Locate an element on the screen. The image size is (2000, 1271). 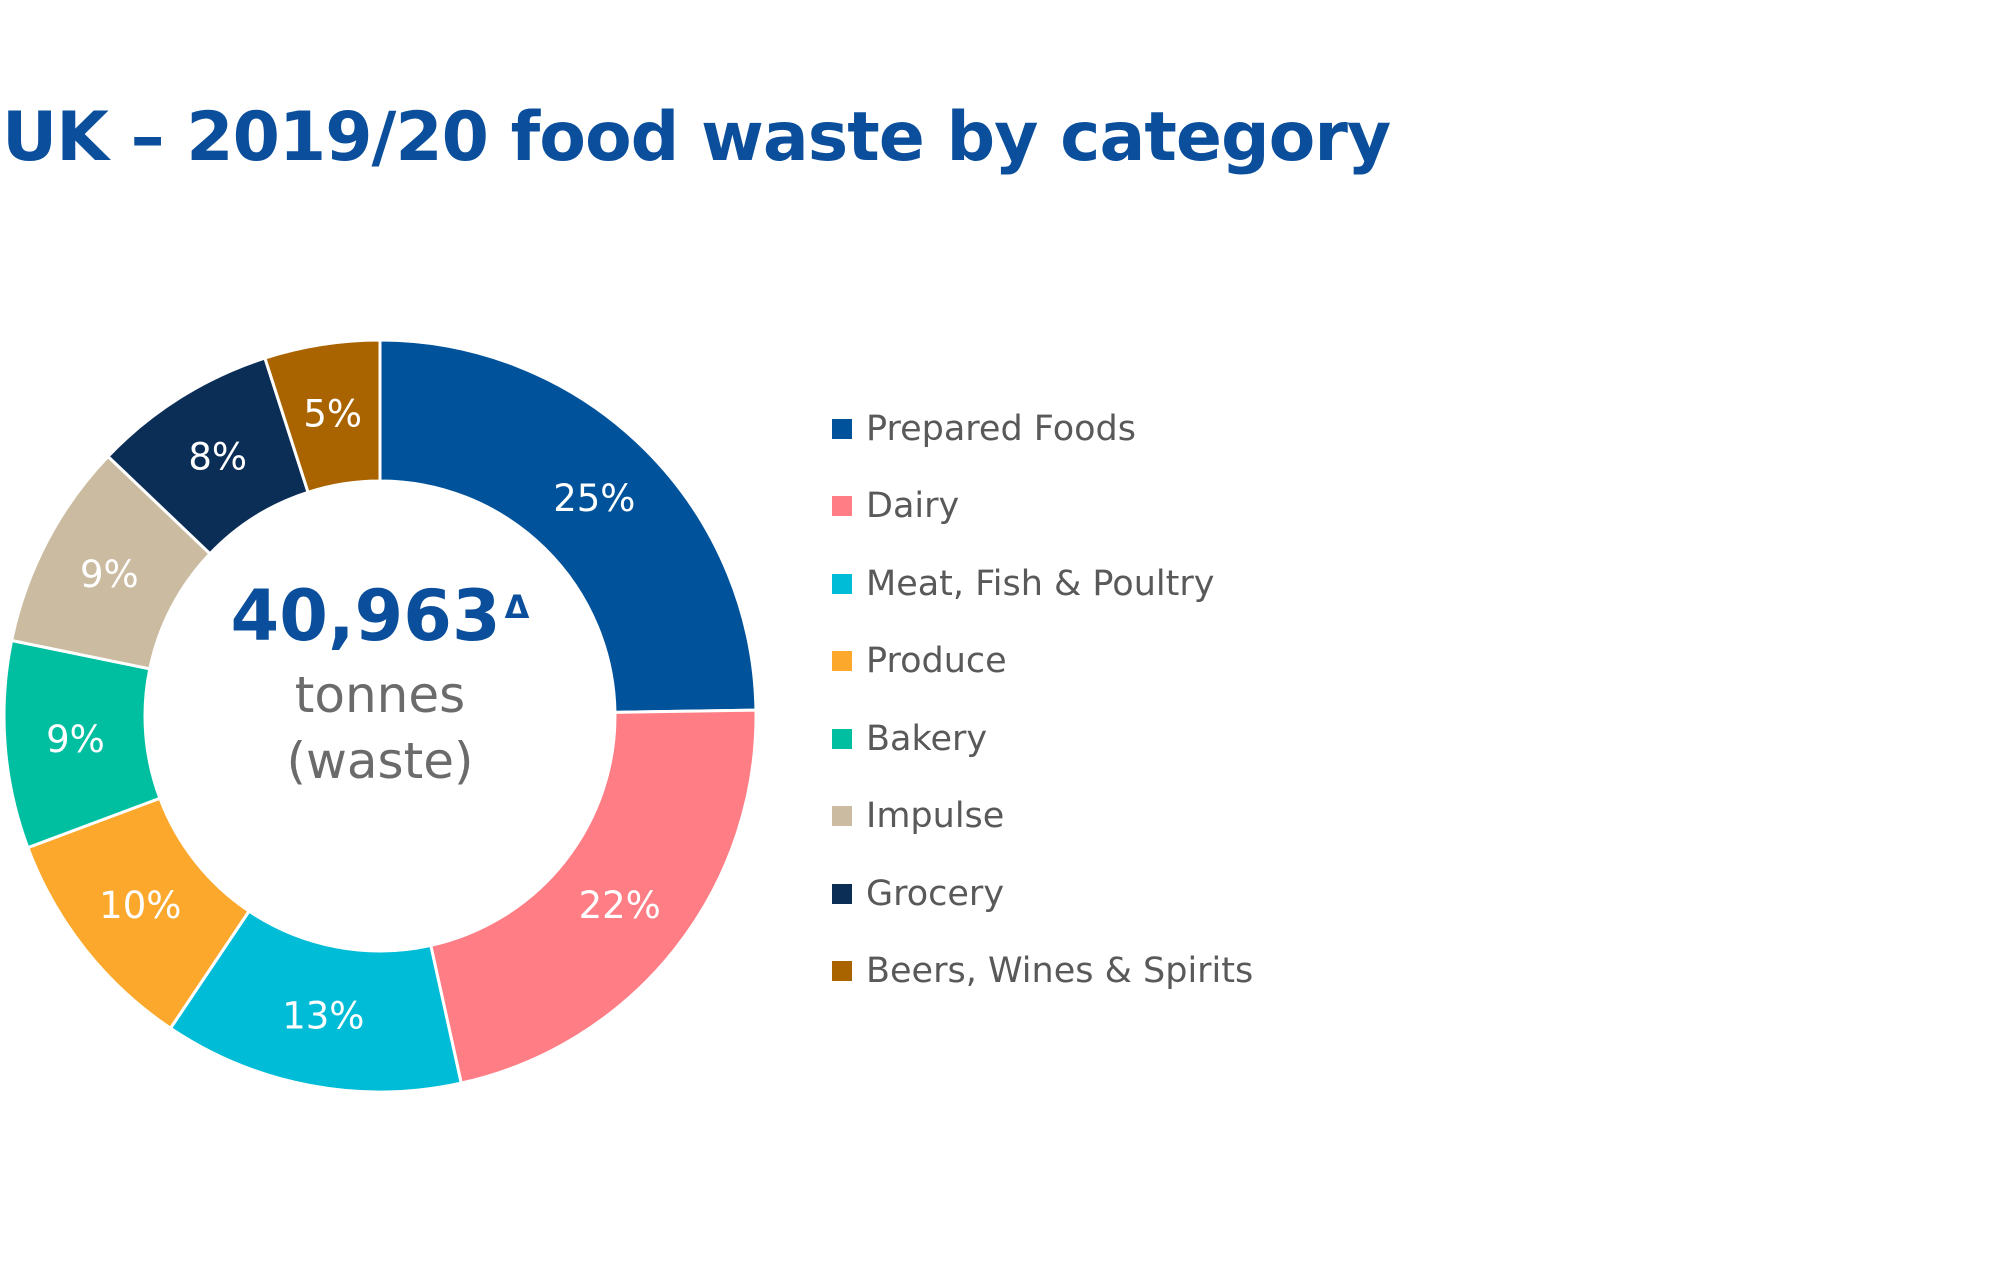
slice-label-3: 10% is located at coordinates (140, 905).